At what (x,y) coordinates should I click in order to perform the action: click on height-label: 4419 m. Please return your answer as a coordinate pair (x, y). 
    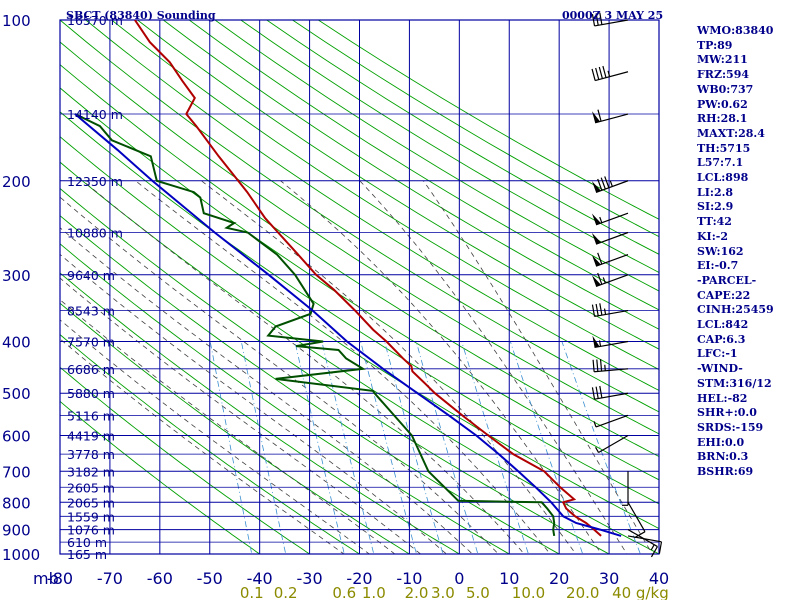
    Looking at the image, I should click on (91, 436).